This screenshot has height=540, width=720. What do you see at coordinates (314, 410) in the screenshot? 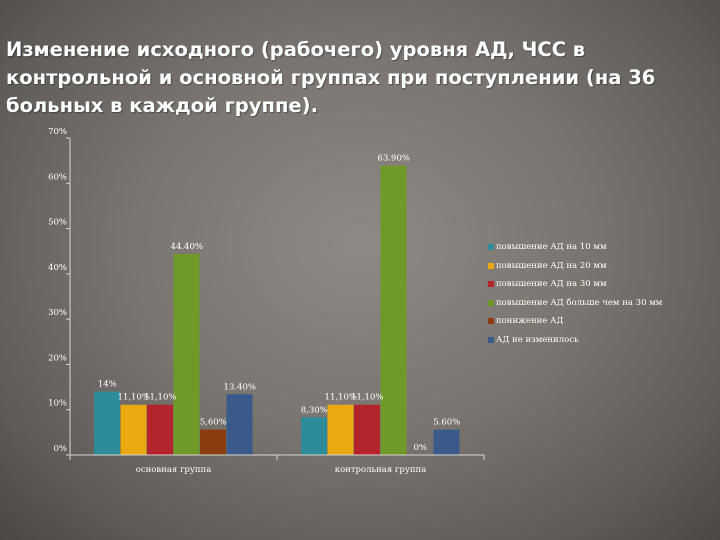
I see `data-label: 8,30%` at bounding box center [314, 410].